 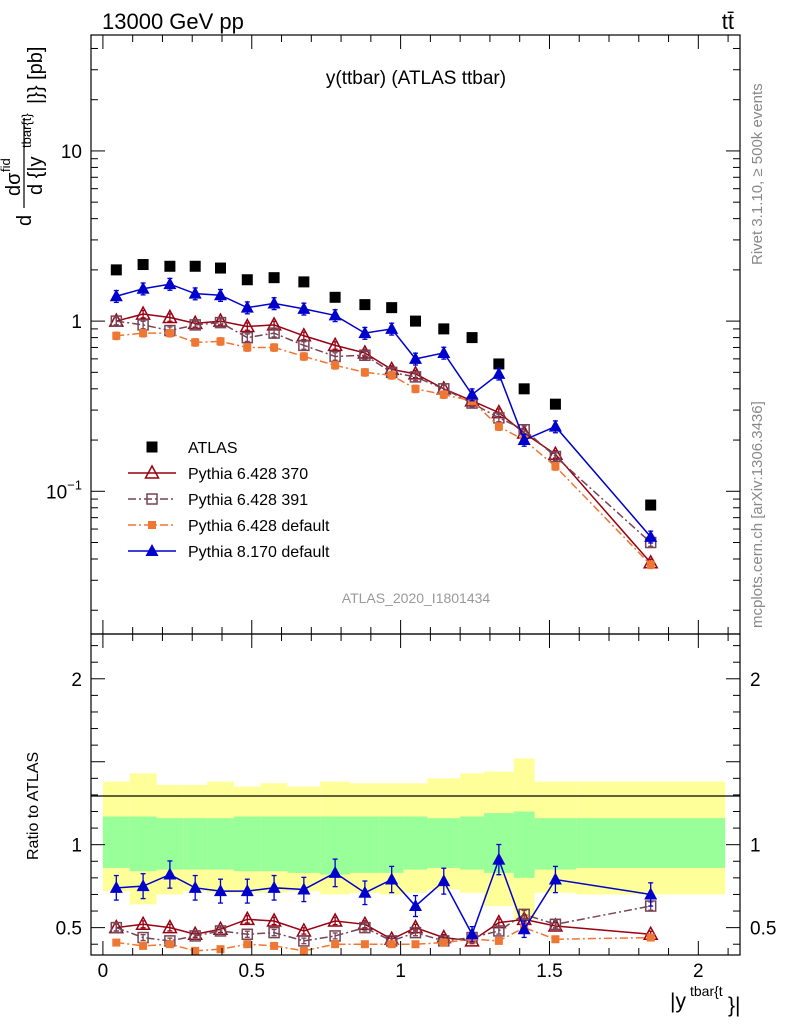 What do you see at coordinates (192, 448) in the screenshot?
I see `legend-item: ATLAS` at bounding box center [192, 448].